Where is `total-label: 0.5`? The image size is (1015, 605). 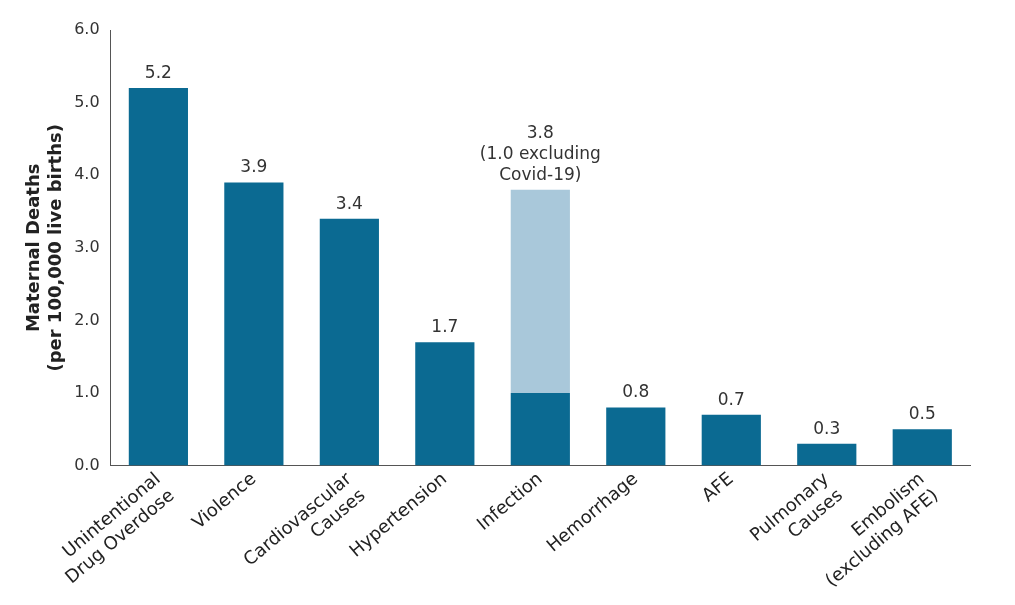
total-label: 0.5 is located at coordinates (922, 413).